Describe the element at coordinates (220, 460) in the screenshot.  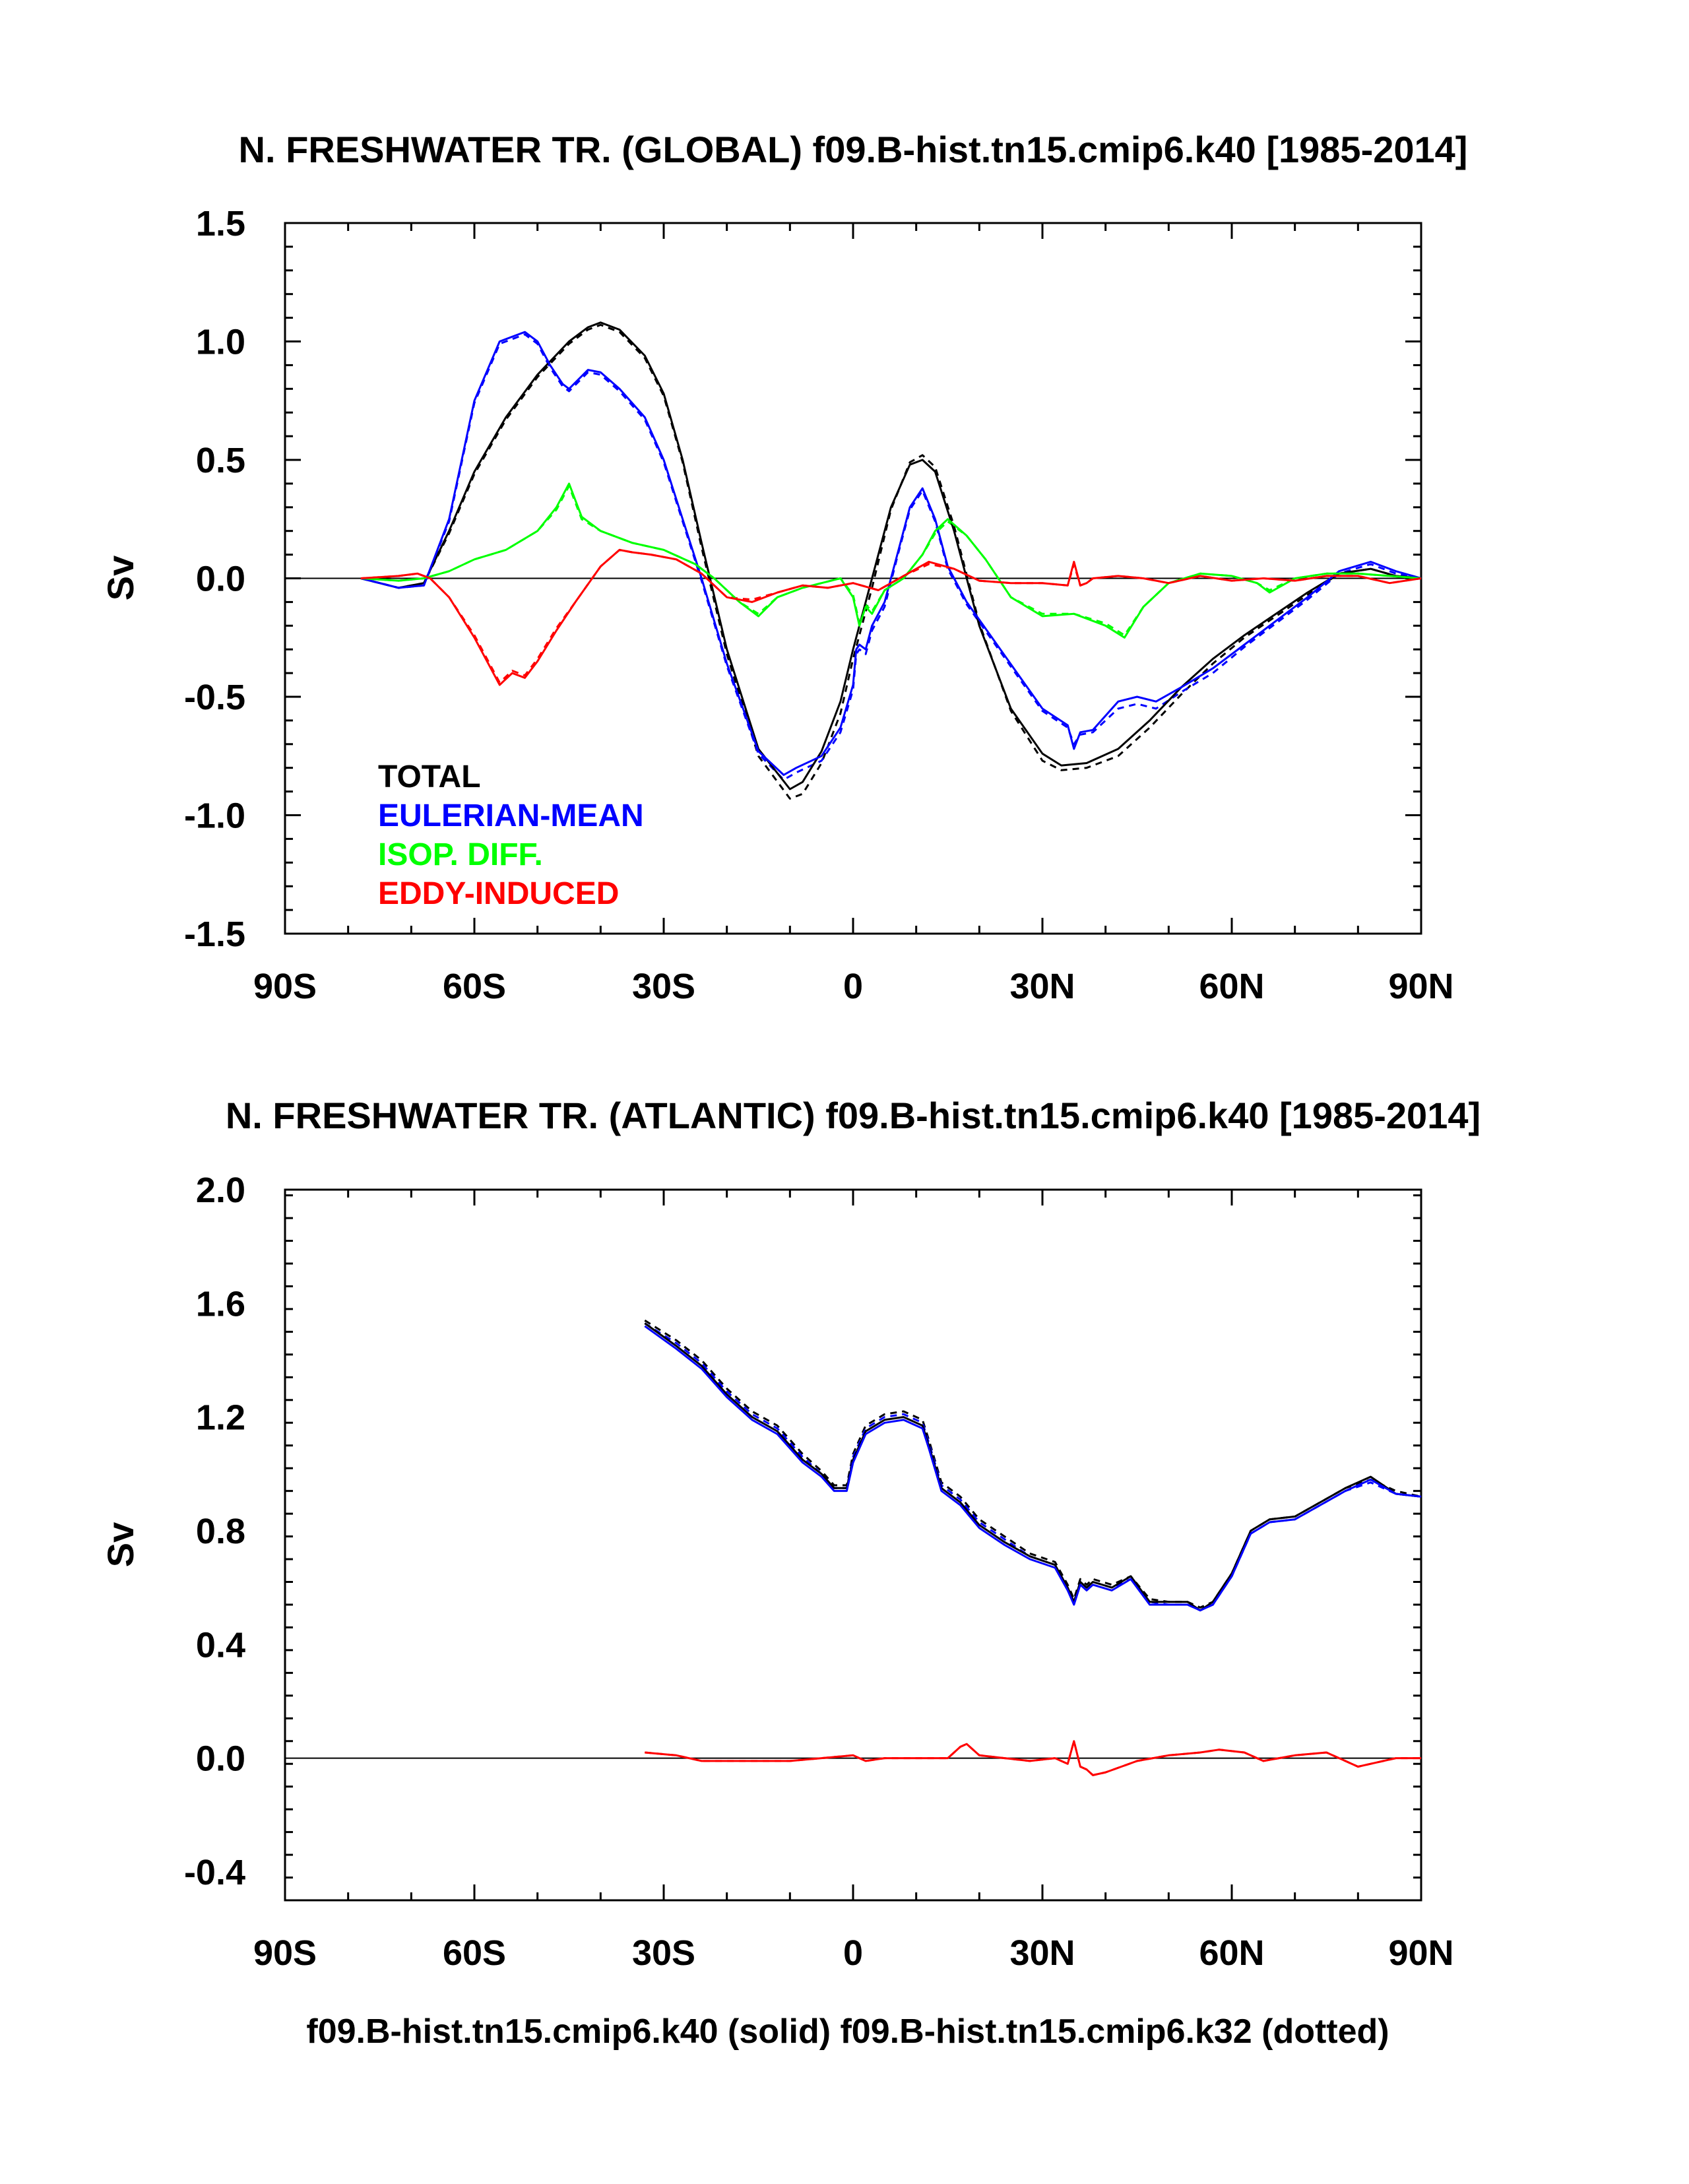
I see `y-tick-label: 0.5` at that location.